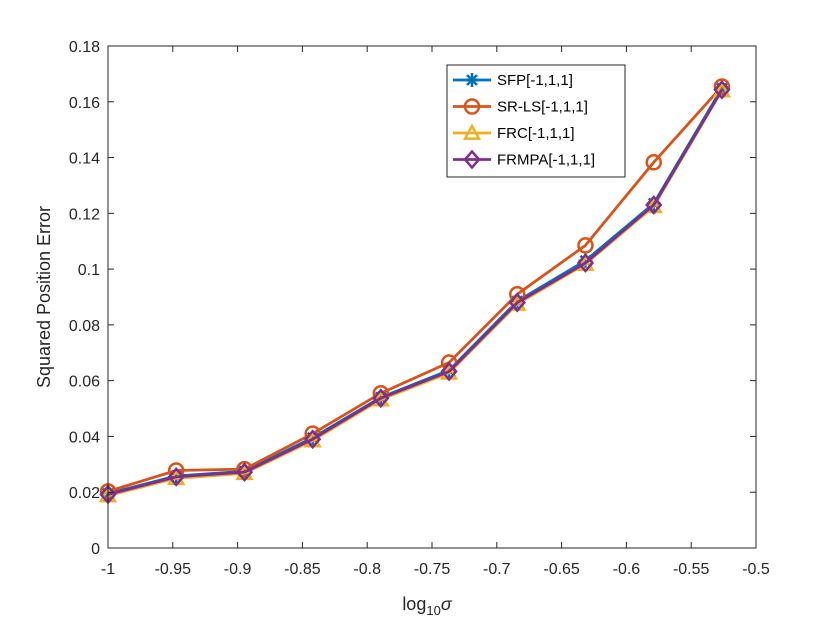 This screenshot has height=623, width=830. I want to click on legend-item: FRMPA[-1,1,1], so click(524, 159).